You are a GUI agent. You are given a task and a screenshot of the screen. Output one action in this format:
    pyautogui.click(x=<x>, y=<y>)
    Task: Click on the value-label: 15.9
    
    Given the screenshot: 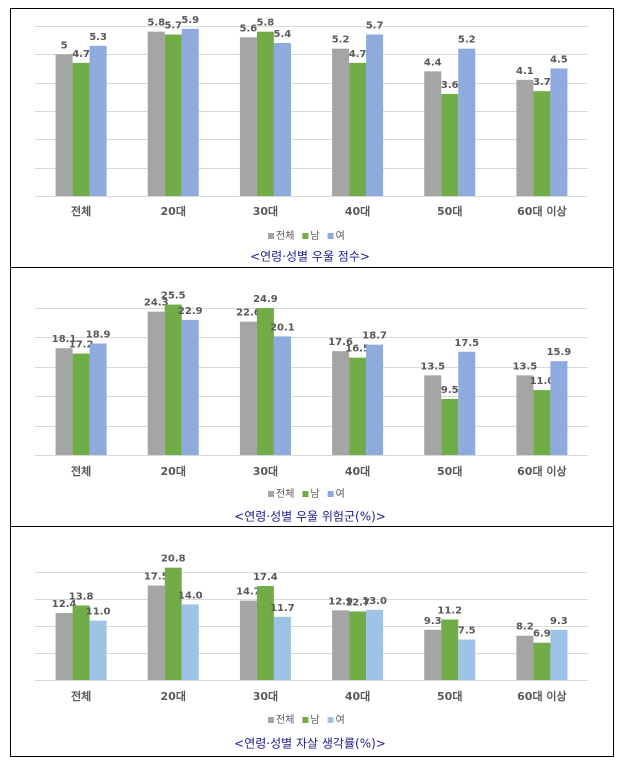 What is the action you would take?
    pyautogui.click(x=559, y=352)
    